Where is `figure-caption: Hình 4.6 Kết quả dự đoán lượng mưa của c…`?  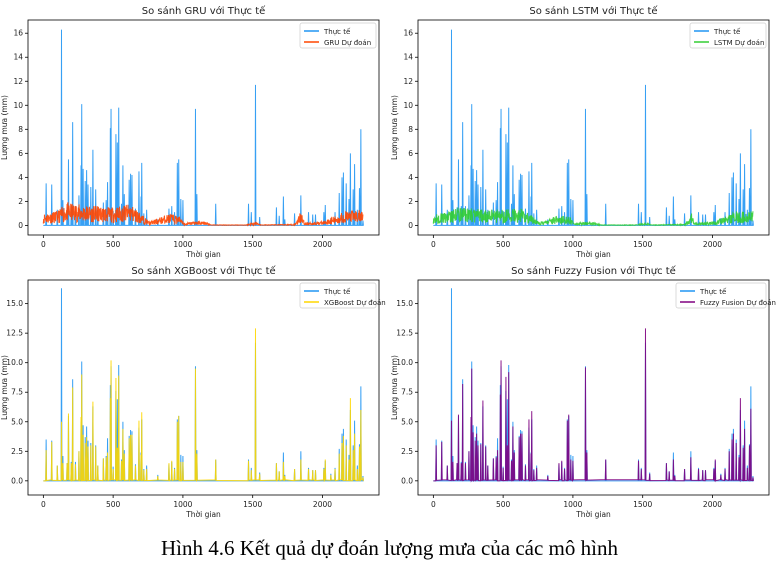
figure-caption: Hình 4.6 Kết quả dự đoán lượng mưa của c… is located at coordinates (389, 548).